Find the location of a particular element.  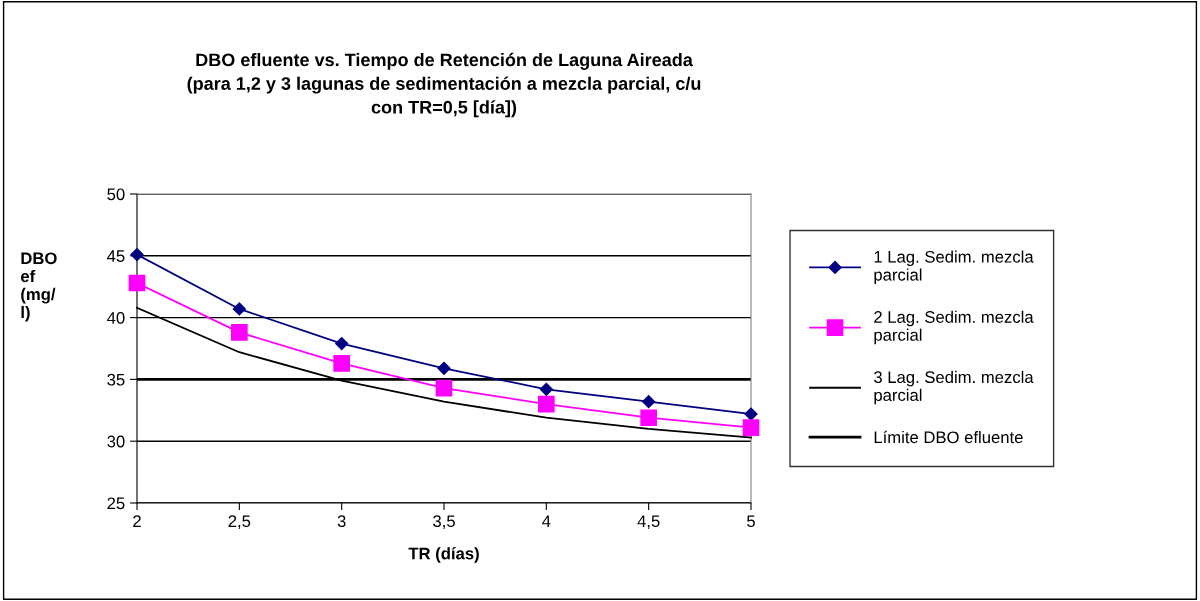

y-tick-label: 50 is located at coordinates (116, 194).